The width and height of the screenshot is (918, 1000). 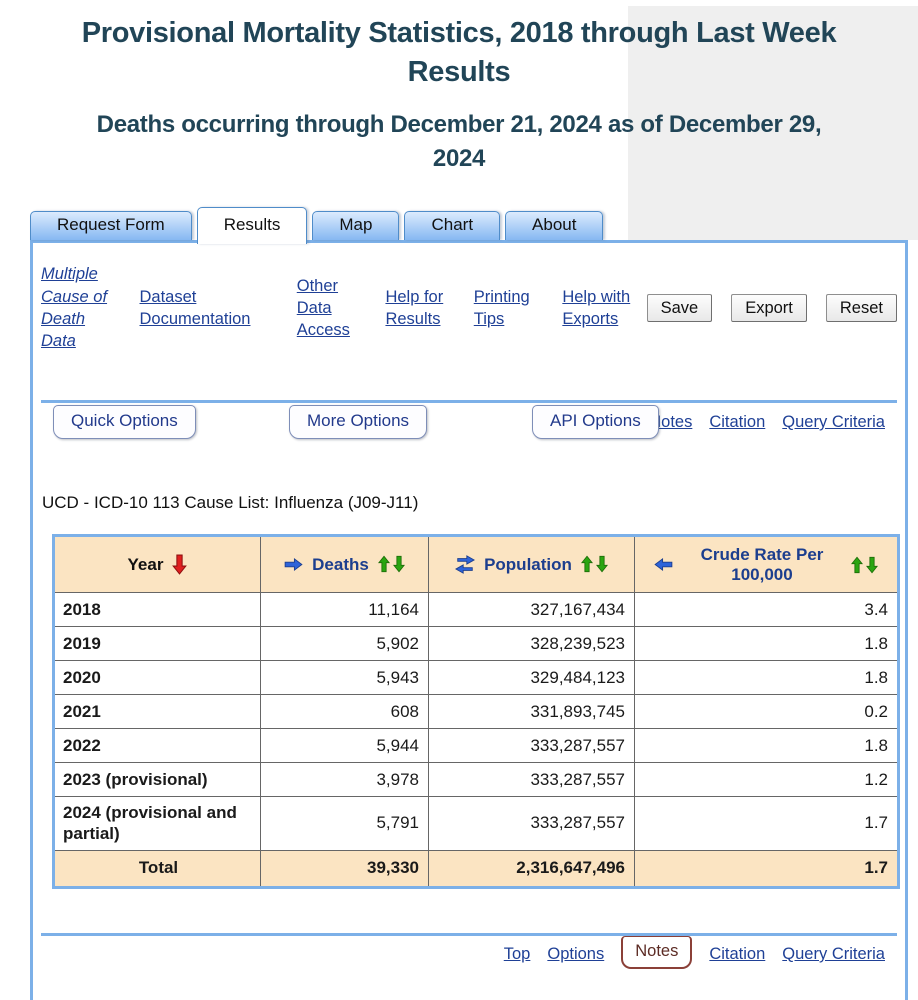 I want to click on crude-rate-column-label: Crude Rate Per 100,000, so click(x=762, y=564).